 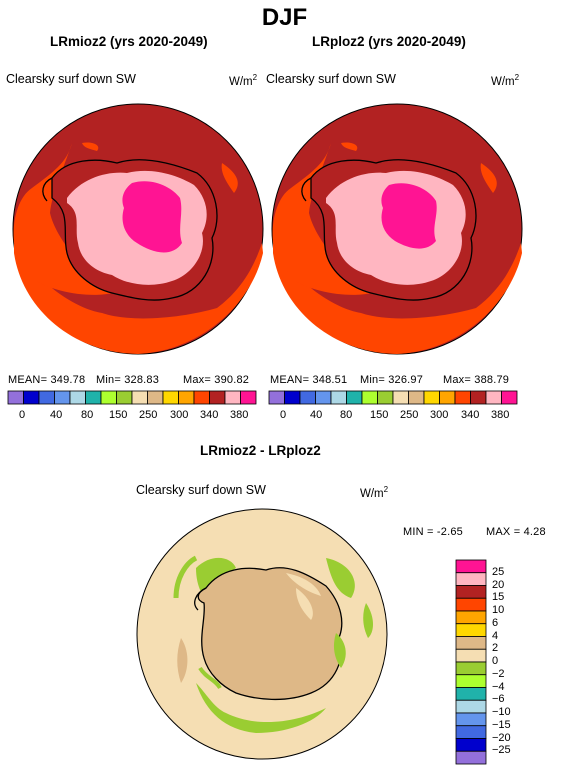 I want to click on diff-panel-title: LRmioz2 - LRploz2, so click(x=260, y=450).